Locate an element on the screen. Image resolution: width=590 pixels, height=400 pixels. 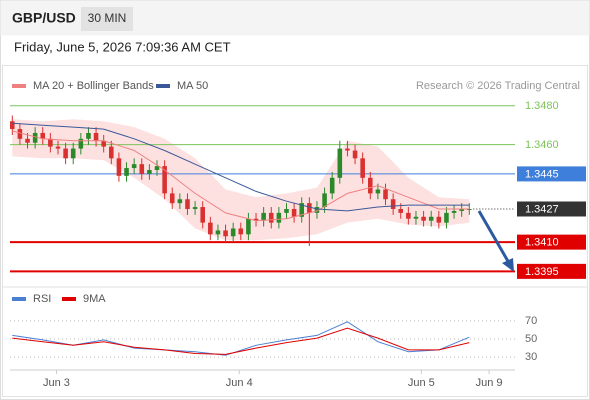
legend-label: 9MA is located at coordinates (94, 299).